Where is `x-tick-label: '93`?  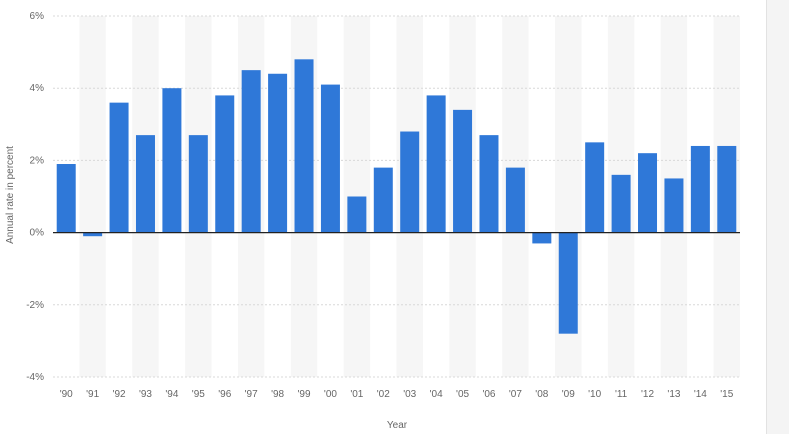 x-tick-label: '93 is located at coordinates (145, 394).